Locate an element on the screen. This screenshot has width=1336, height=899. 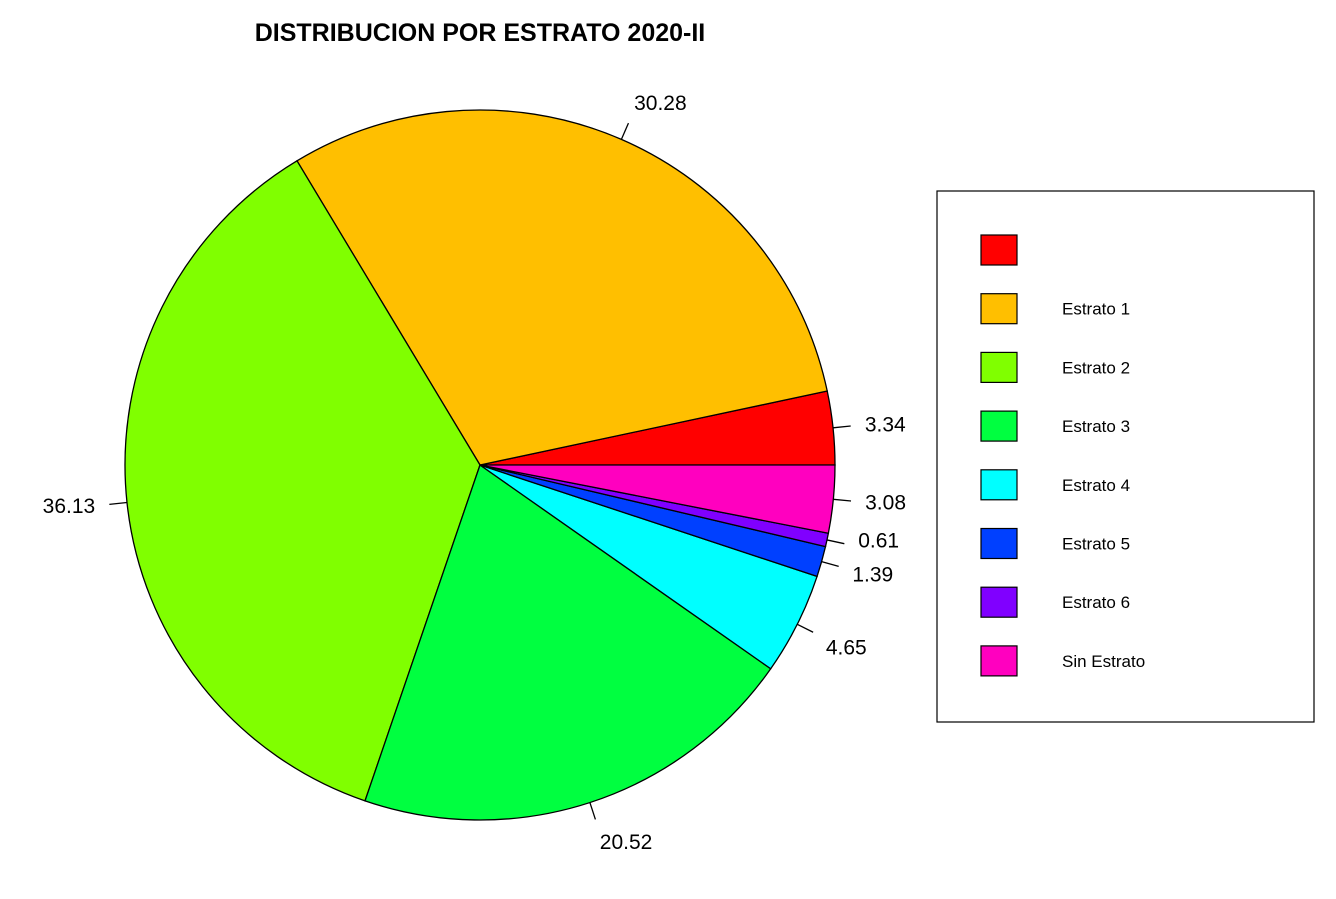
slice-value-label: 3.34 is located at coordinates (885, 424).